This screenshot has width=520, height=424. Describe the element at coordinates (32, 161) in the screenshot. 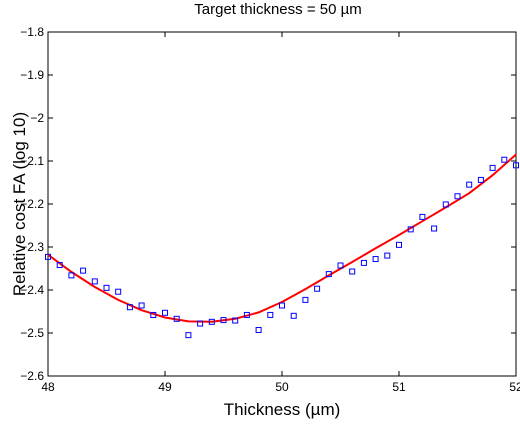

I see `y-tick-label: −2.1` at that location.